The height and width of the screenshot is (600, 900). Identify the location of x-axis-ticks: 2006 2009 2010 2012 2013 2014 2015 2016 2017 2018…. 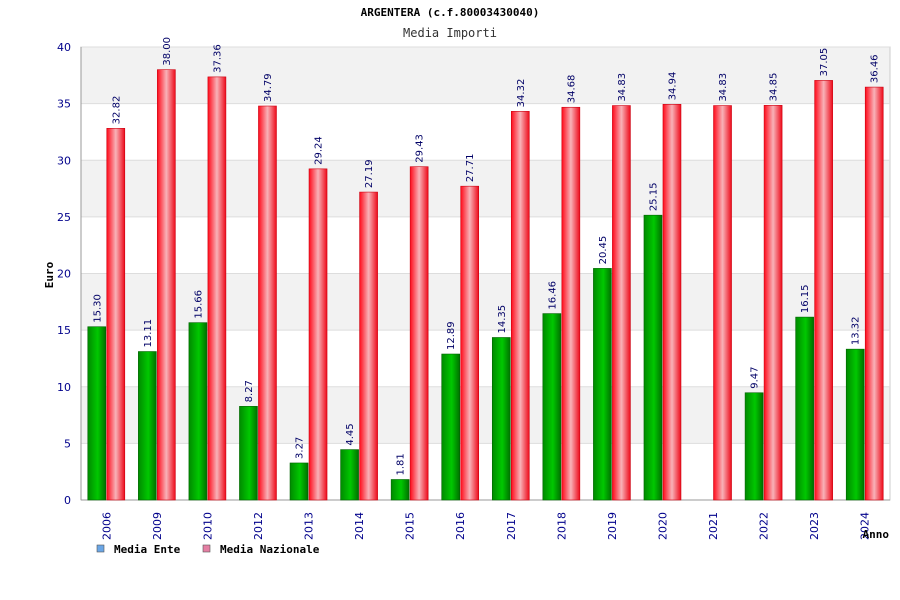
(485, 526).